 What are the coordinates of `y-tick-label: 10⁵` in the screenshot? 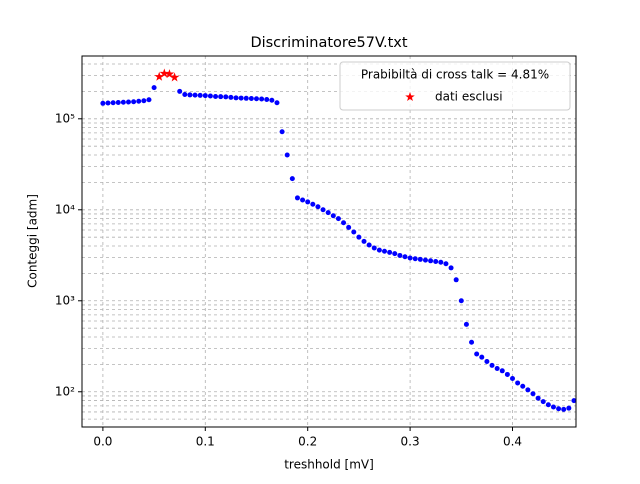 It's located at (65, 118).